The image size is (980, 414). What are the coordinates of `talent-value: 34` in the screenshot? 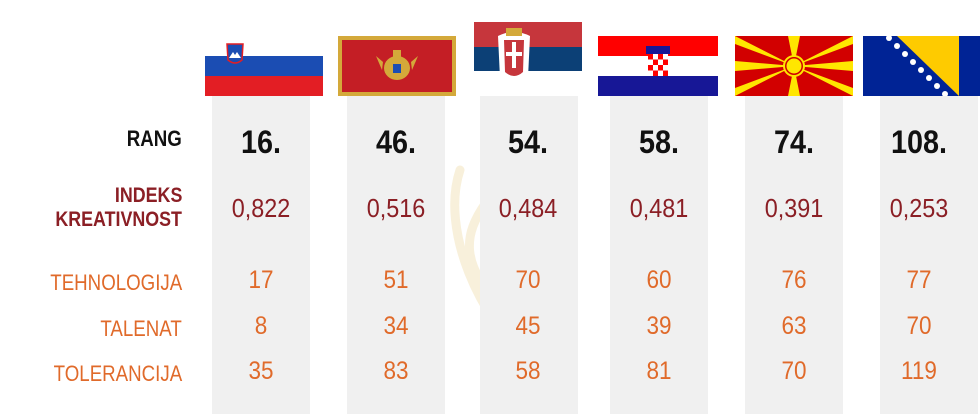 It's located at (396, 326).